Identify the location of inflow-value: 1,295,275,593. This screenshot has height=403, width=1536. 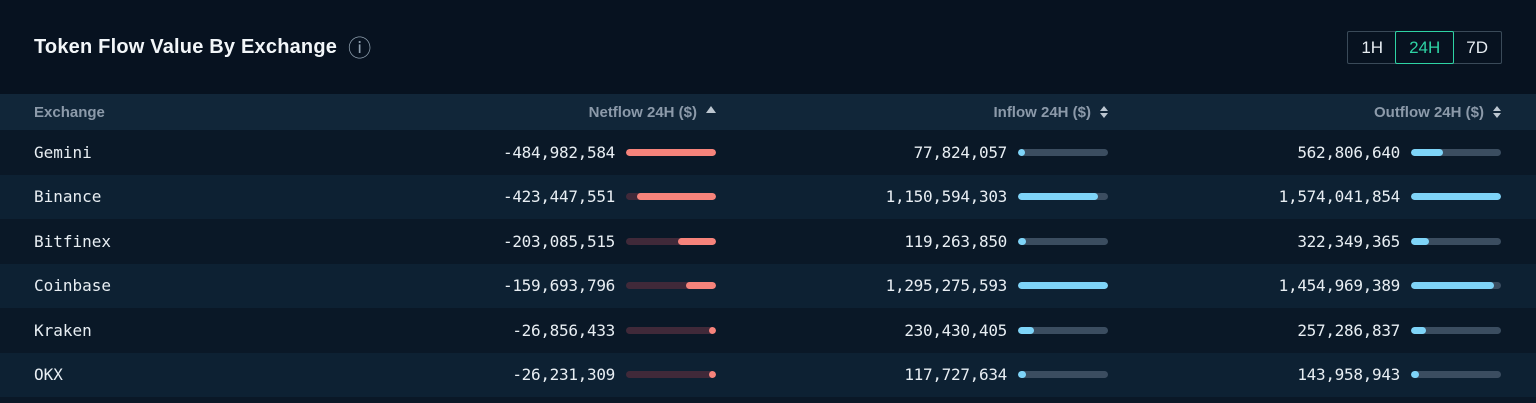
(946, 286).